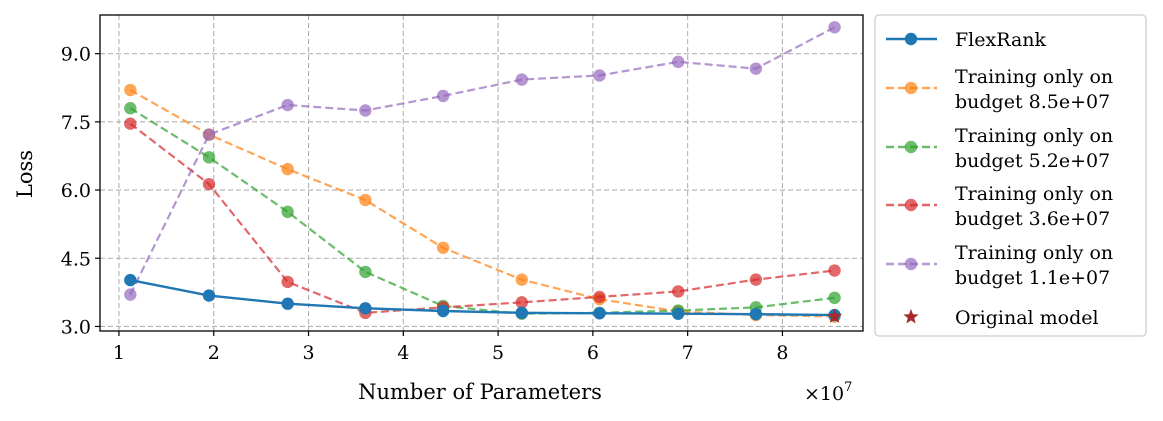 This screenshot has height=421, width=1163. Describe the element at coordinates (593, 353) in the screenshot. I see `x-tick-label: 6` at that location.